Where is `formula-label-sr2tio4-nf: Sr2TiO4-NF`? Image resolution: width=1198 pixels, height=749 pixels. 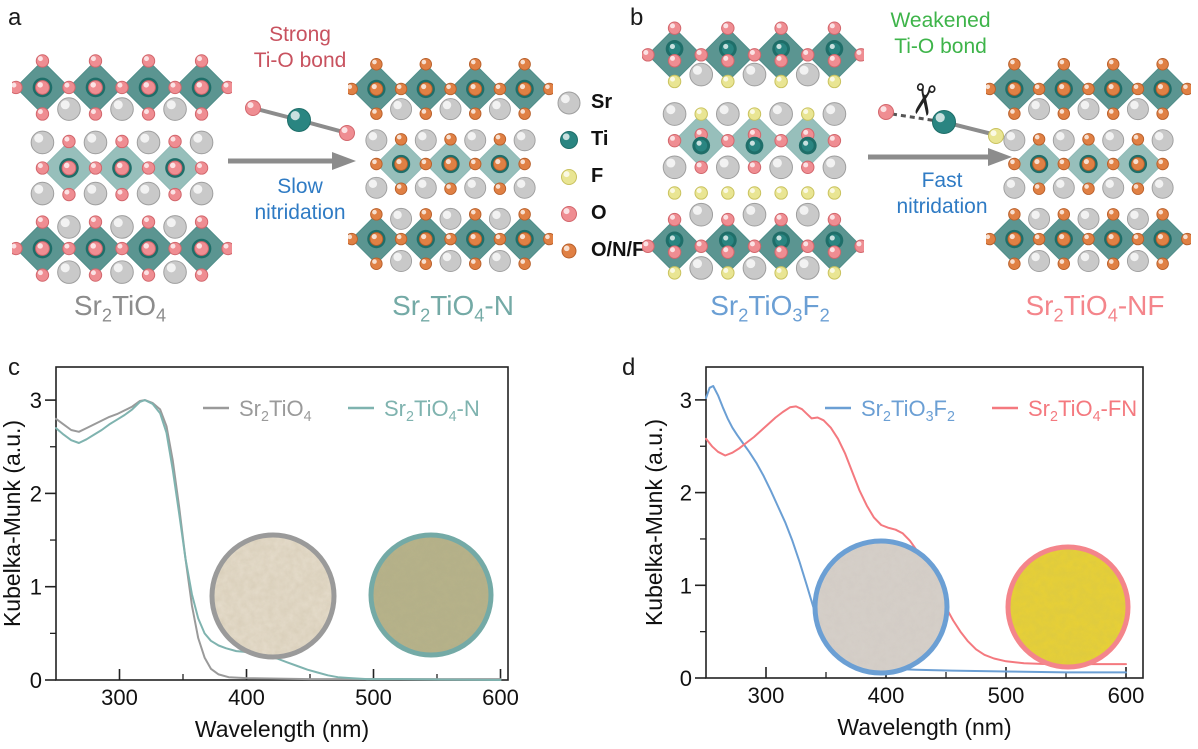 formula-label-sr2tio4-nf: Sr2TiO4-NF is located at coordinates (1095, 308).